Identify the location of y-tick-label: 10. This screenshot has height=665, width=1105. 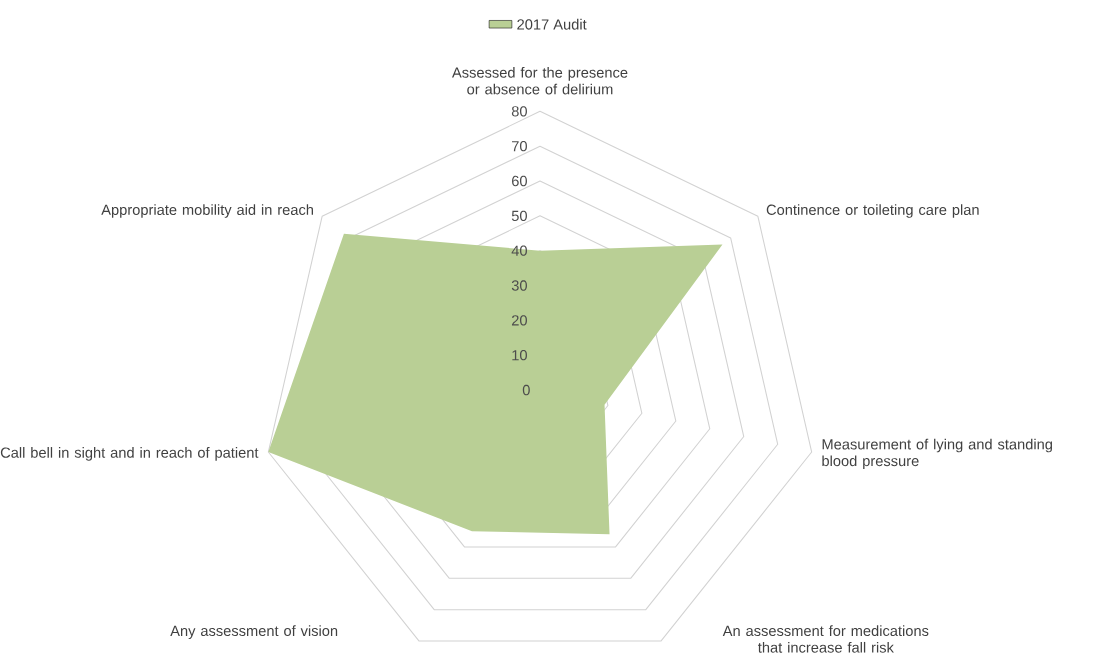
(519, 355).